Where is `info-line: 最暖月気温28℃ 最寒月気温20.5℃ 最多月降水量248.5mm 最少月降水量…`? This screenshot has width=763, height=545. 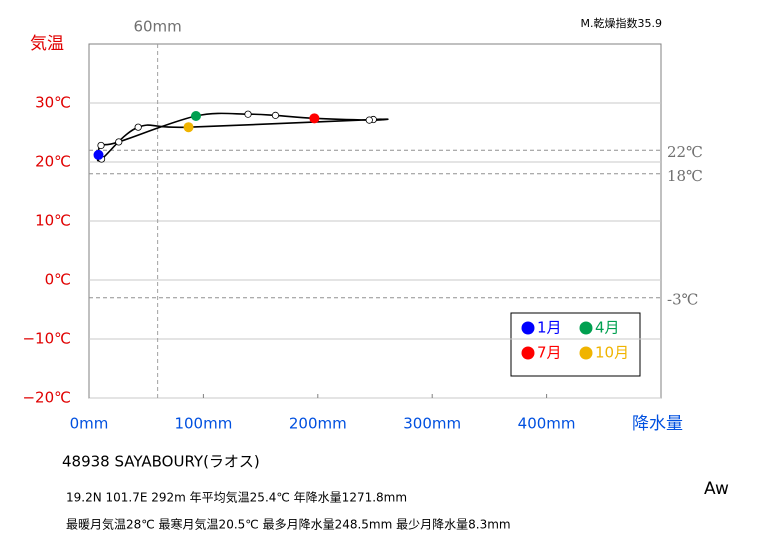
info-line: 最暖月気温28℃ 最寒月気温20.5℃ 最多月降水量248.5mm 最少月降水量… is located at coordinates (288, 524).